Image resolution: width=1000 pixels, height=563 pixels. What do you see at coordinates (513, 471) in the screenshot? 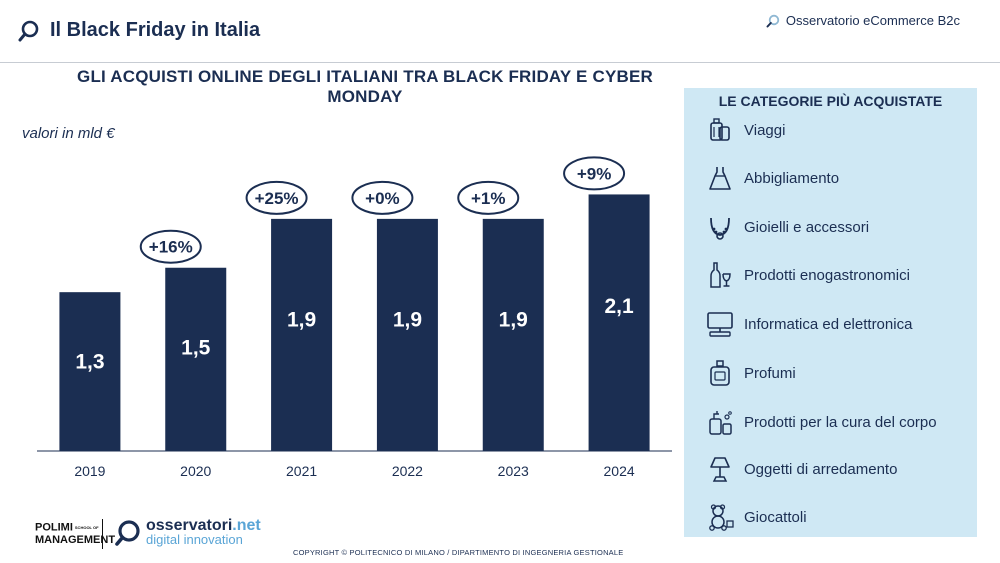
I see `x-tick-label: 2023` at bounding box center [513, 471].